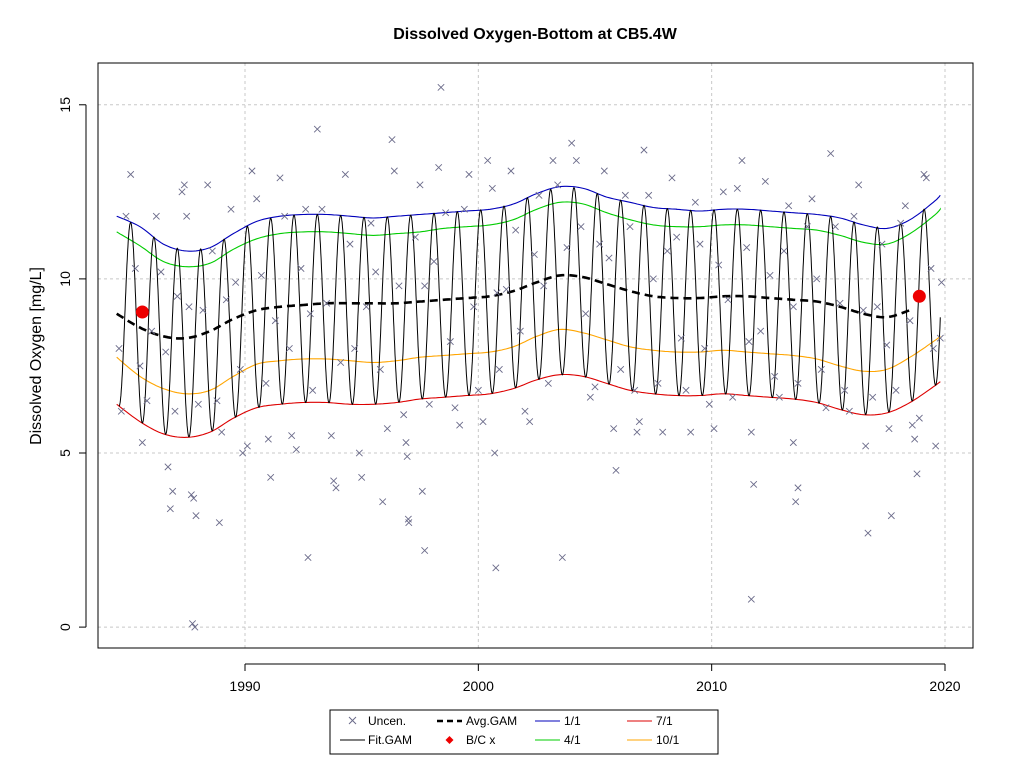  Describe the element at coordinates (524, 732) in the screenshot. I see `legend: Uncen. Fit.GAM Avg.GAM B/C x 1/1 4/1 7/1` at that location.